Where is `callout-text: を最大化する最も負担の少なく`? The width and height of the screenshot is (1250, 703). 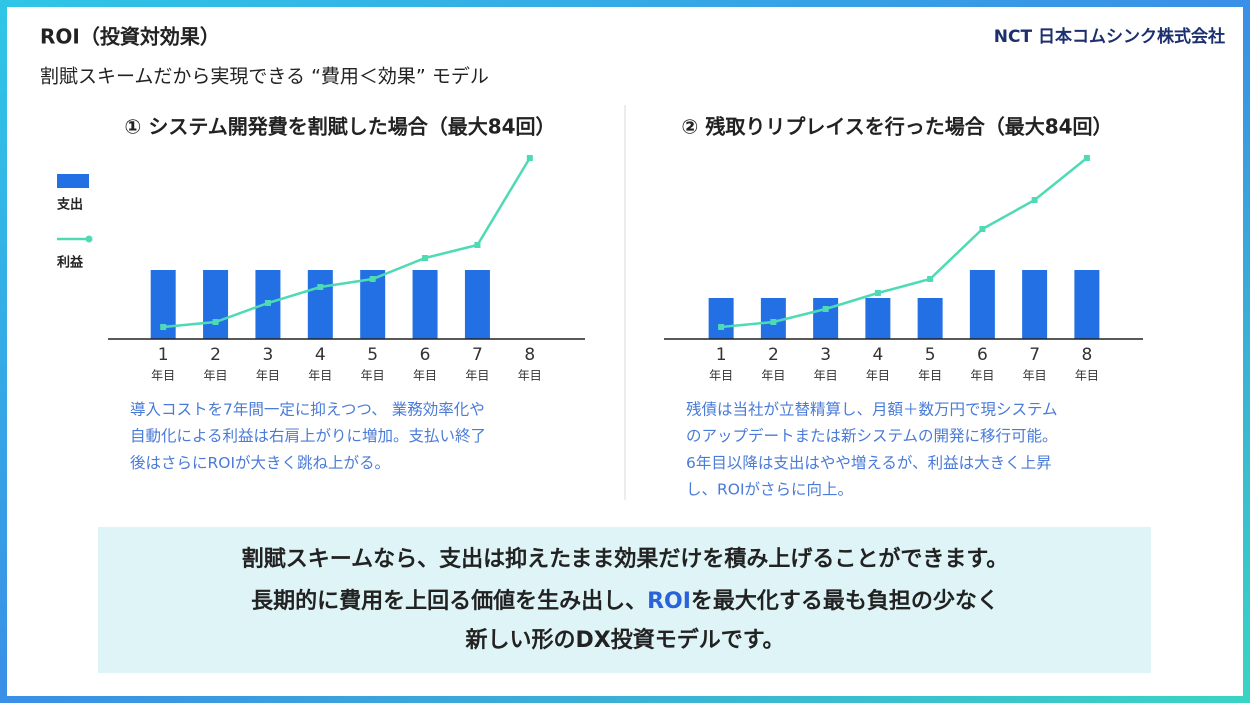
callout-text: を最大化する最も負担の少なく is located at coordinates (845, 601).